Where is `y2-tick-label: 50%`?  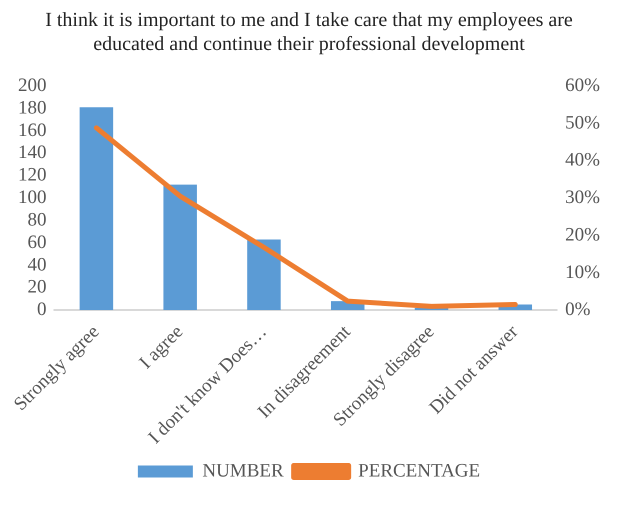 y2-tick-label: 50% is located at coordinates (582, 123).